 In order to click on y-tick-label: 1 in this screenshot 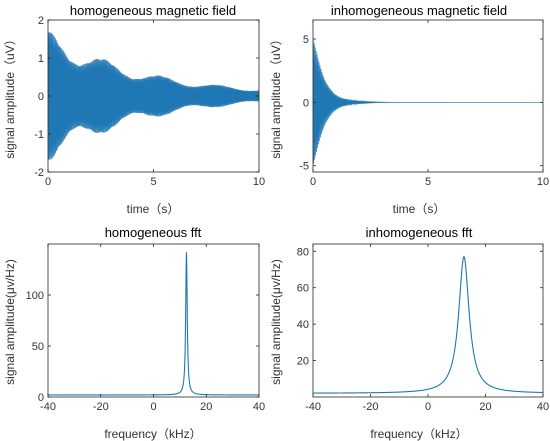, I will do `click(41, 59)`.